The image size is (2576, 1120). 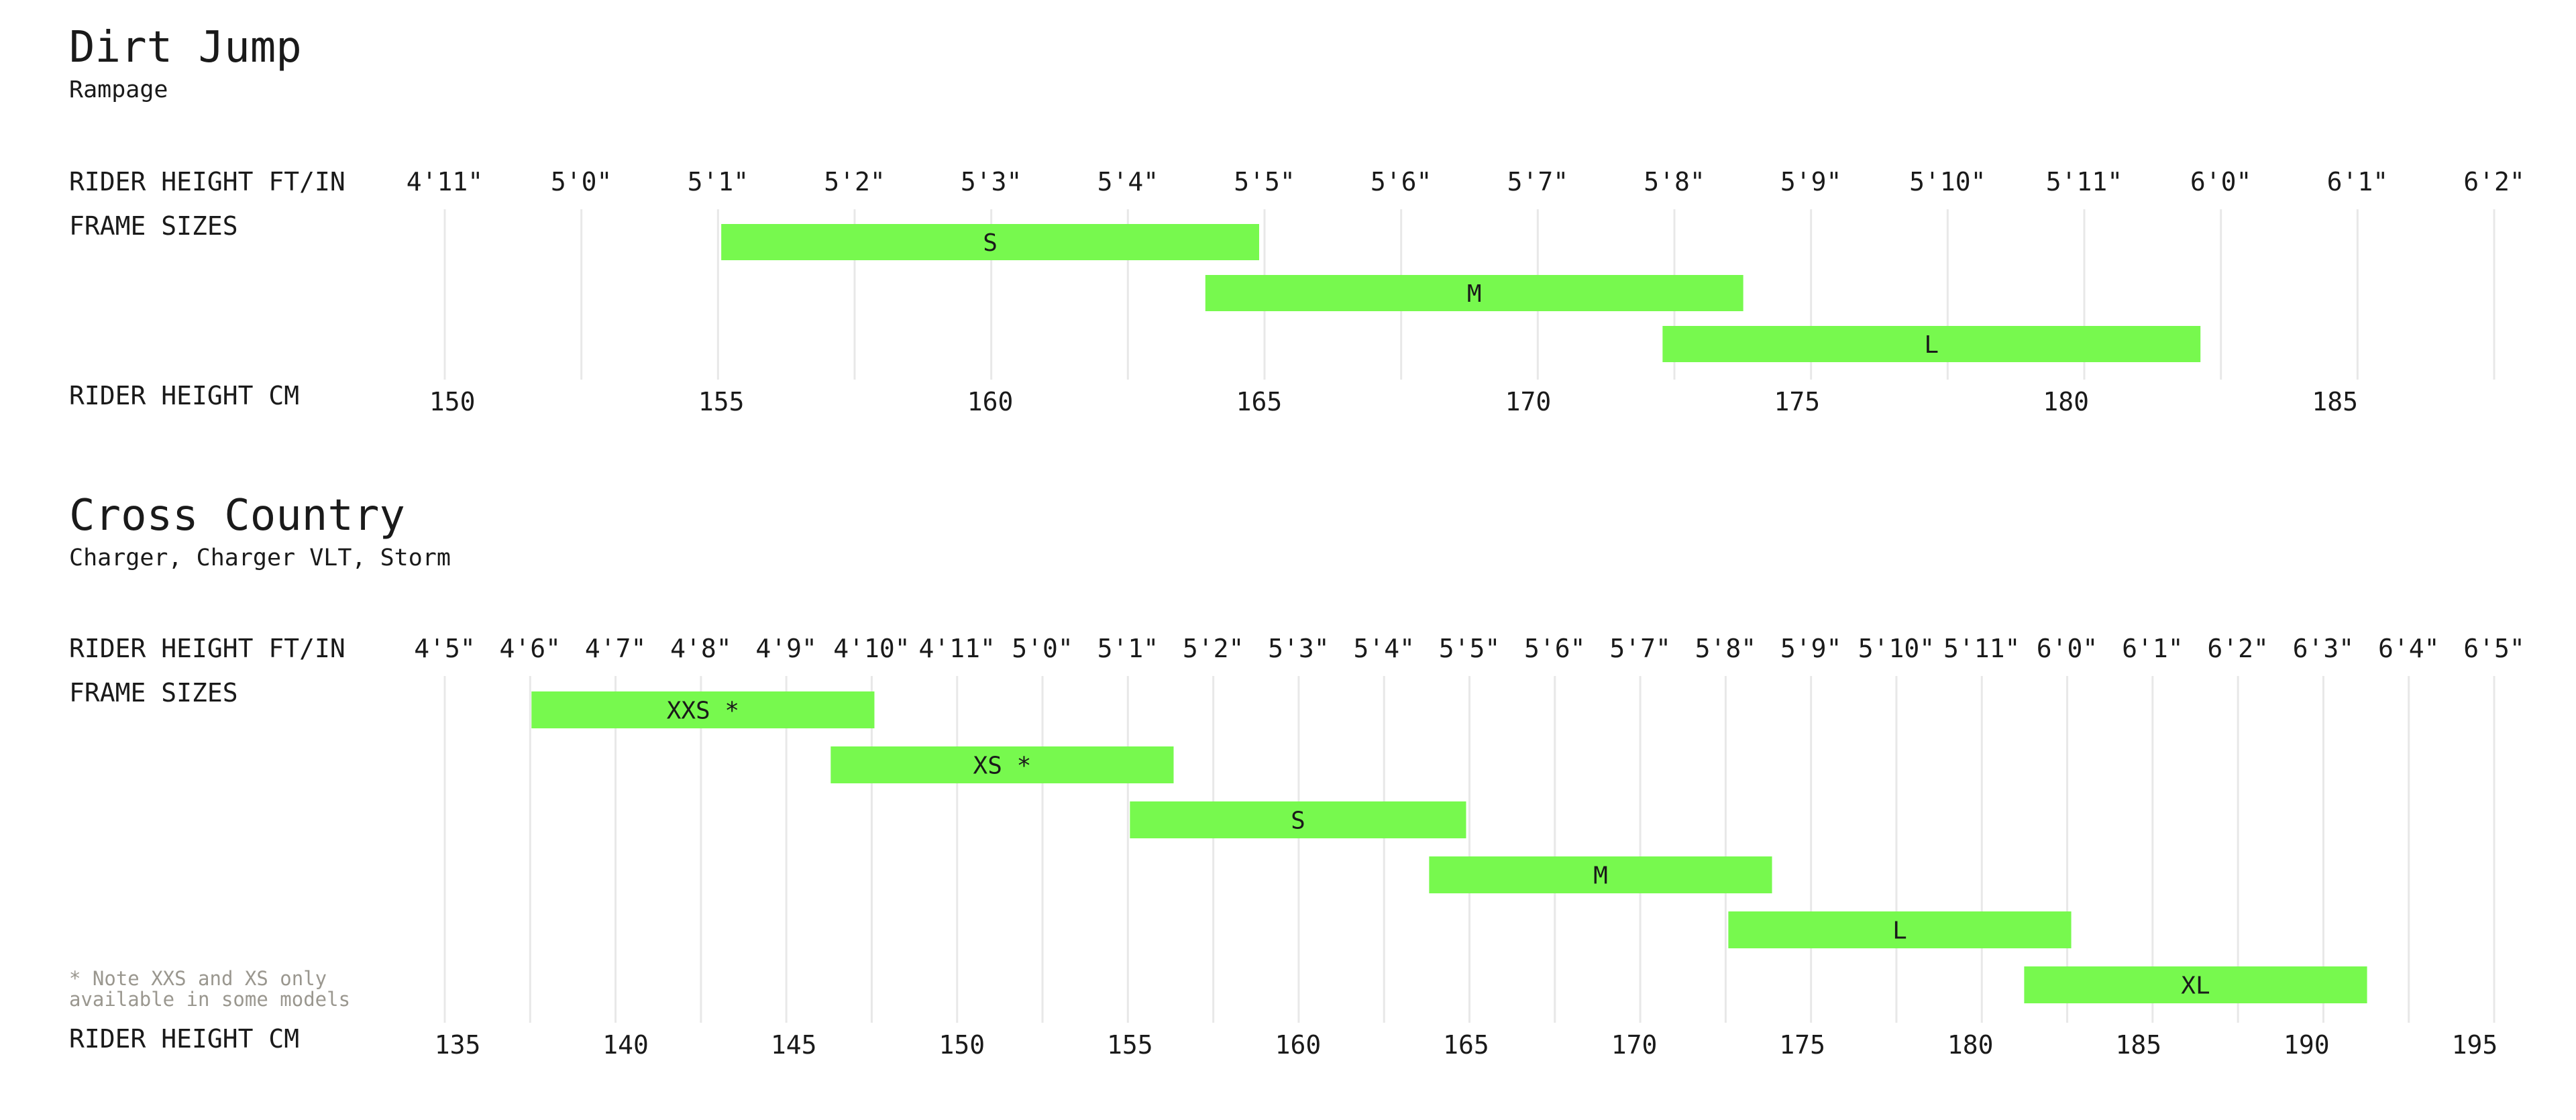 I want to click on ft-in-tick-label: 6'4", so click(x=2409, y=648).